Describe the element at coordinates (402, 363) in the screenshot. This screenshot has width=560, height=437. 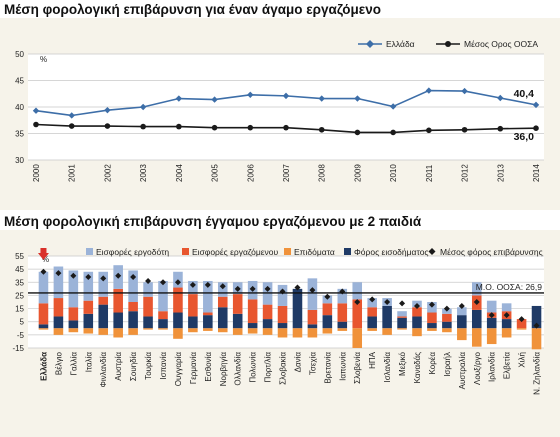
I see `bottom-category-label: Μεξικό` at that location.